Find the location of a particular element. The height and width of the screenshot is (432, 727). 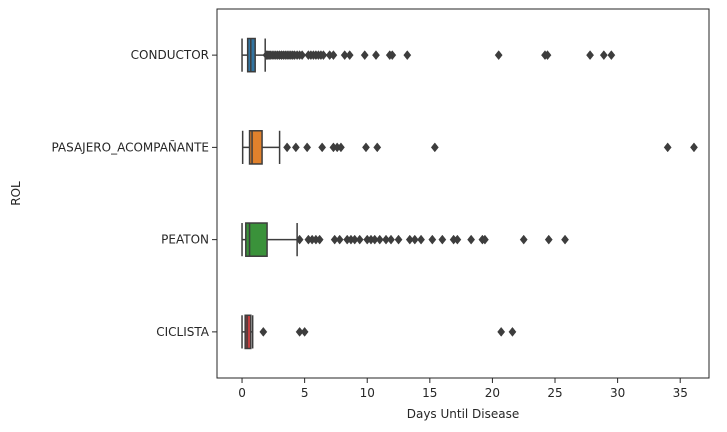

x-tick-label: 0 is located at coordinates (242, 393).